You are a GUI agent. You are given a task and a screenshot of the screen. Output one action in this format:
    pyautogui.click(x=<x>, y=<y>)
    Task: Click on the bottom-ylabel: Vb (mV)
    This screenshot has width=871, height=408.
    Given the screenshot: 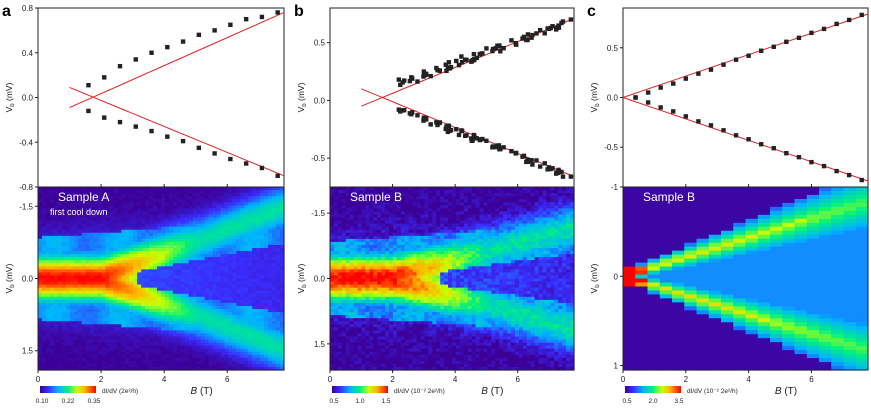 What is the action you would take?
    pyautogui.click(x=10, y=278)
    